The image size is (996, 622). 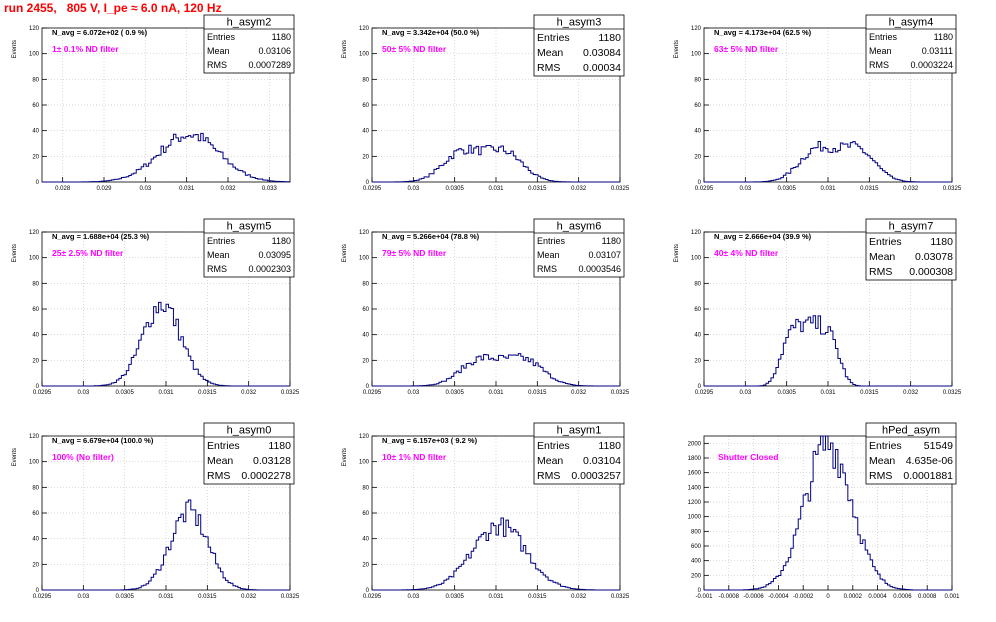 What do you see at coordinates (928, 476) in the screenshot?
I see `stats-value-rms: 0.0001881` at bounding box center [928, 476].